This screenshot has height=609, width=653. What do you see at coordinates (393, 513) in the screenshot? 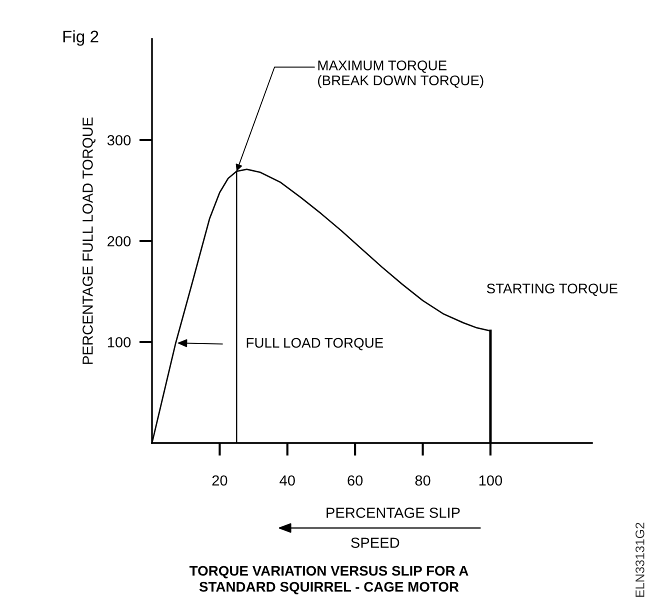
I see `x-axis-title: PERCENTAGE SLIP` at bounding box center [393, 513].